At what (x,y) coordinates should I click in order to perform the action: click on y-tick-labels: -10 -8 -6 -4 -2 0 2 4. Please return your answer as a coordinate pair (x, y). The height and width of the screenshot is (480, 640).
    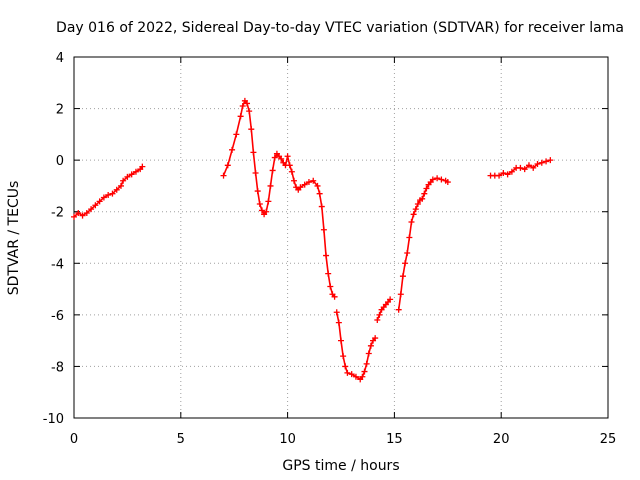
    Looking at the image, I should click on (53, 239).